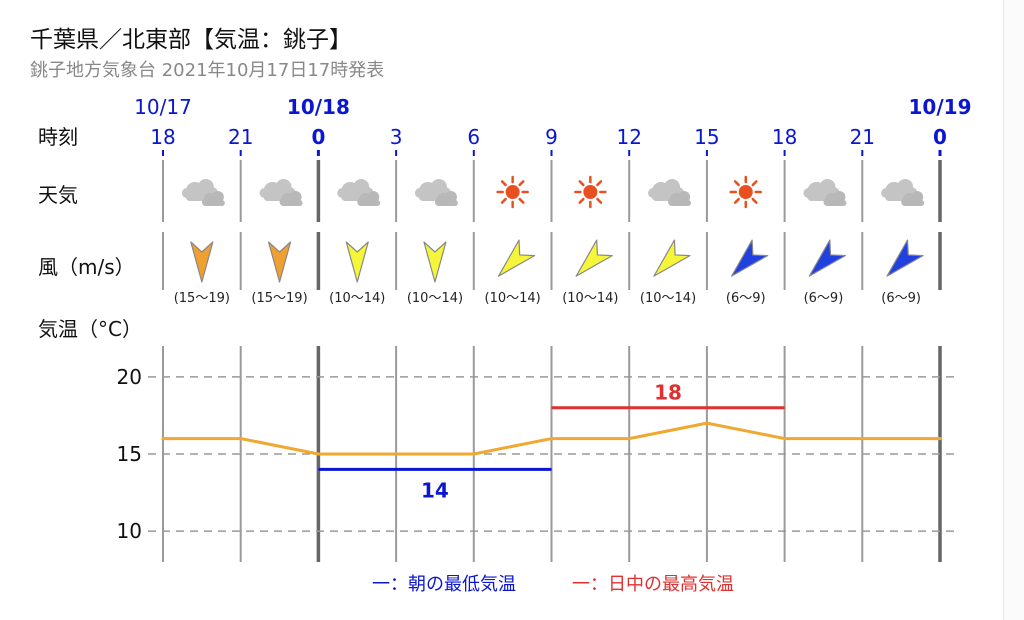 Image resolution: width=1024 pixels, height=620 pixels. What do you see at coordinates (396, 137) in the screenshot?
I see `hour-label: 3` at bounding box center [396, 137].